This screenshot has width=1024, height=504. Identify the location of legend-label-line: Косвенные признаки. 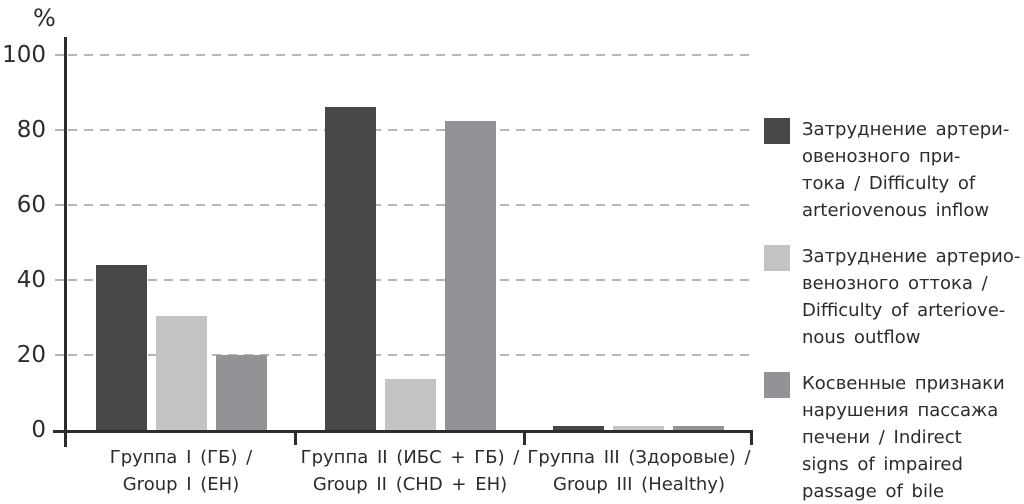
(903, 383).